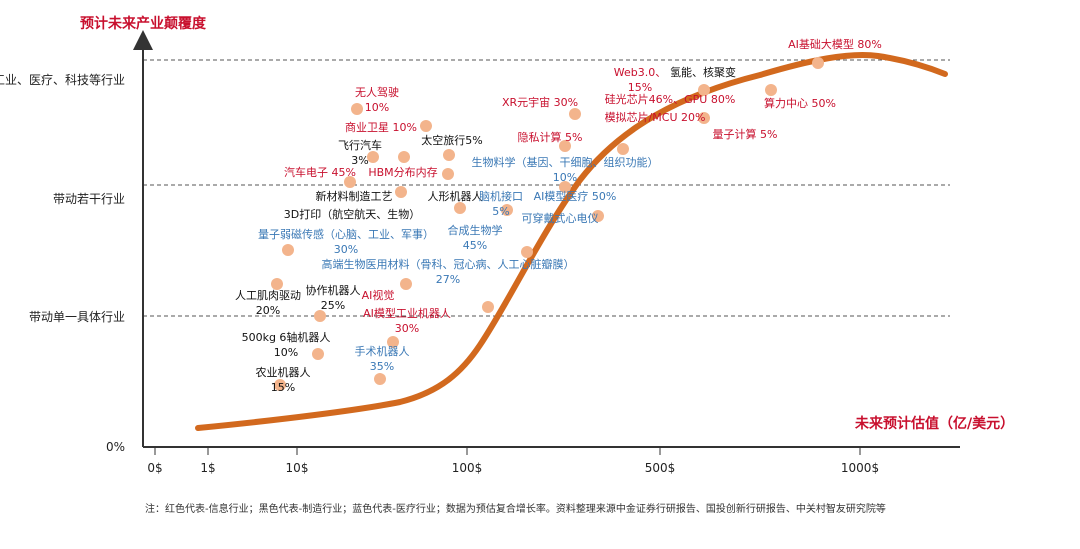 The height and width of the screenshot is (549, 1080). Describe the element at coordinates (475, 237) in the screenshot. I see `point-label-23: 合成生物学 45%` at that location.